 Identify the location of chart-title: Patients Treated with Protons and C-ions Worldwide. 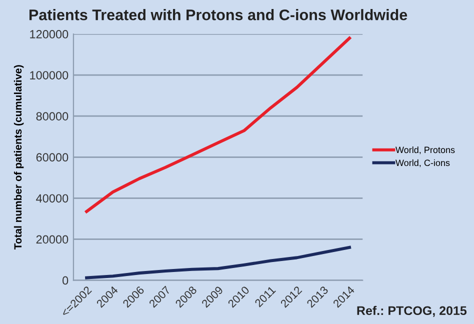
(218, 14).